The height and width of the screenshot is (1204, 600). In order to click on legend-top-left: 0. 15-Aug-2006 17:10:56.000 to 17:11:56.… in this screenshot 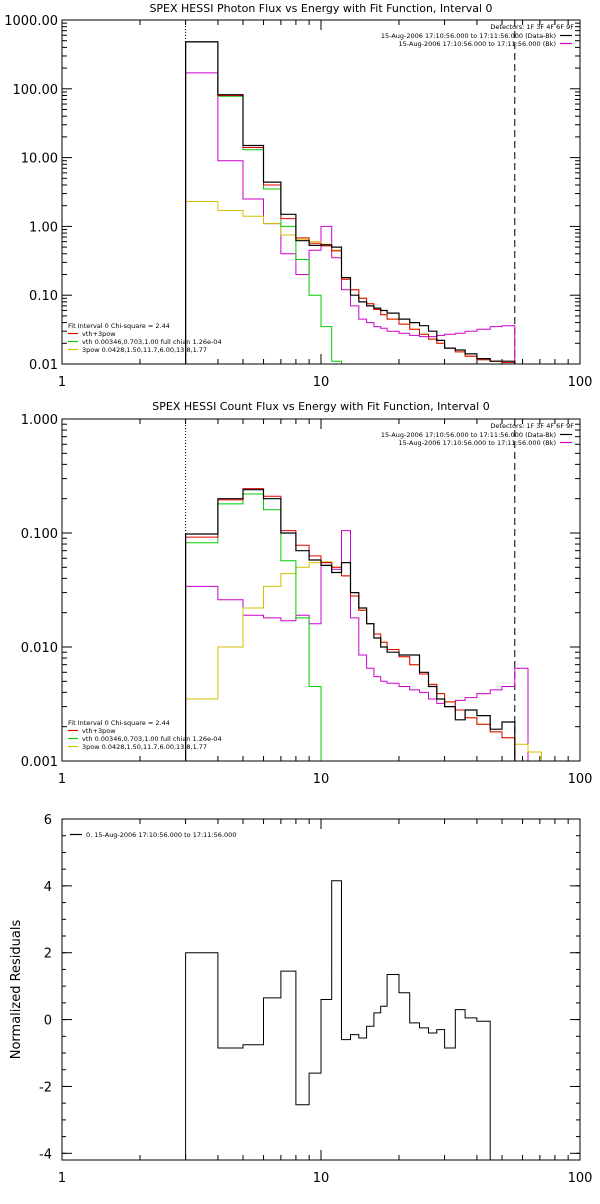, I will do `click(153, 835)`.